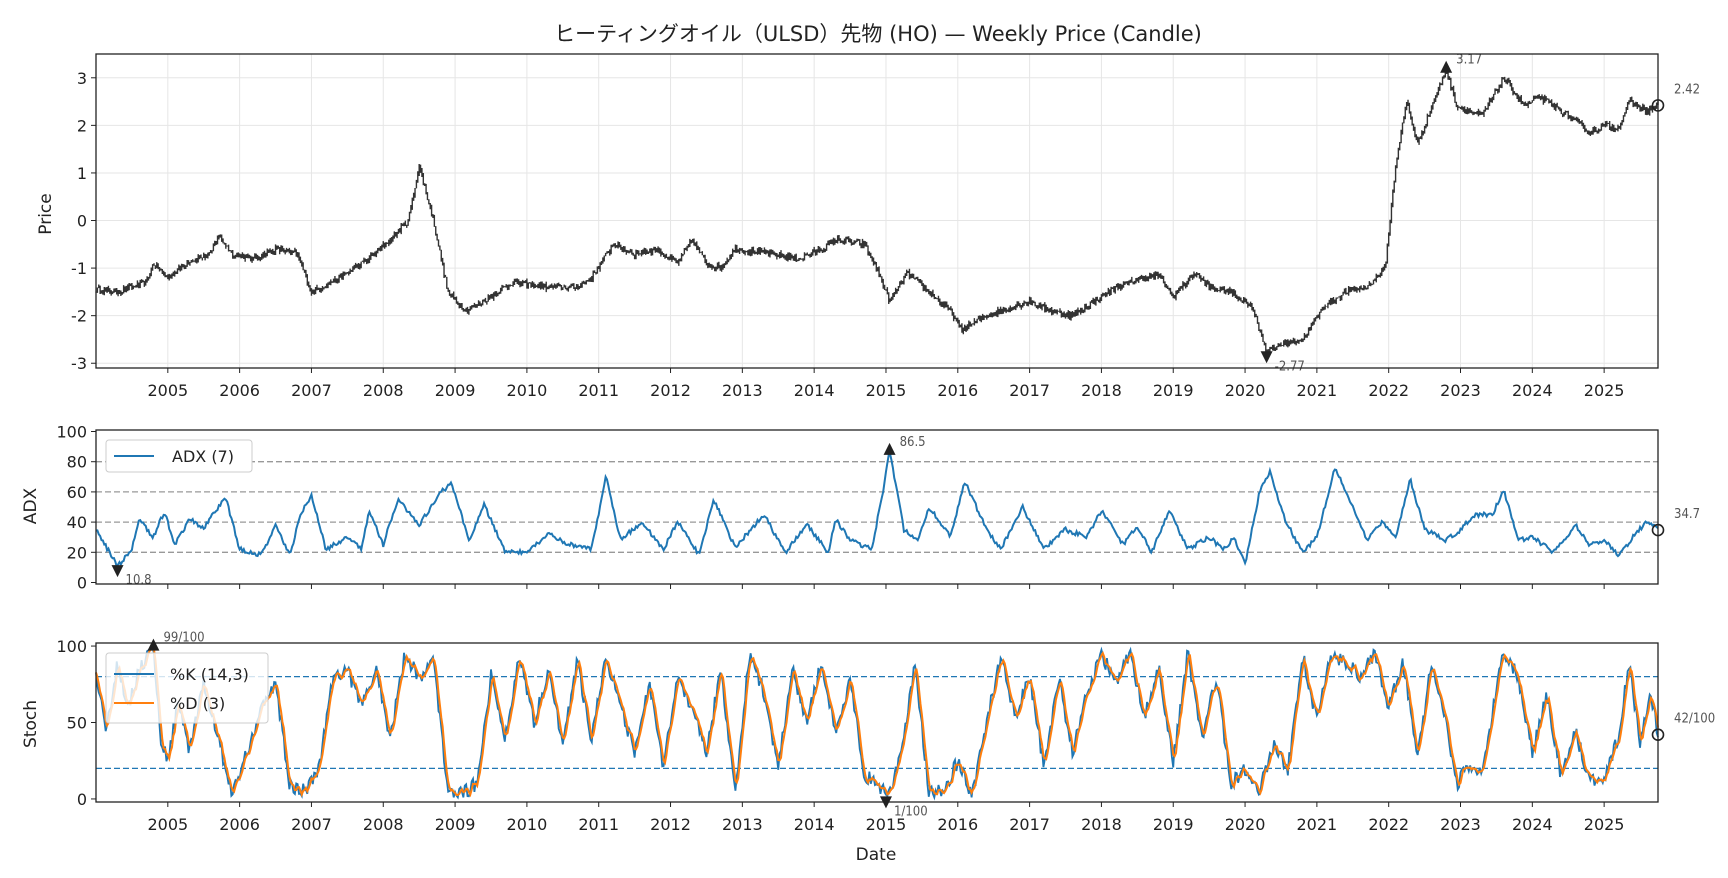  I want to click on y-tick-label: 20, so click(77, 552).